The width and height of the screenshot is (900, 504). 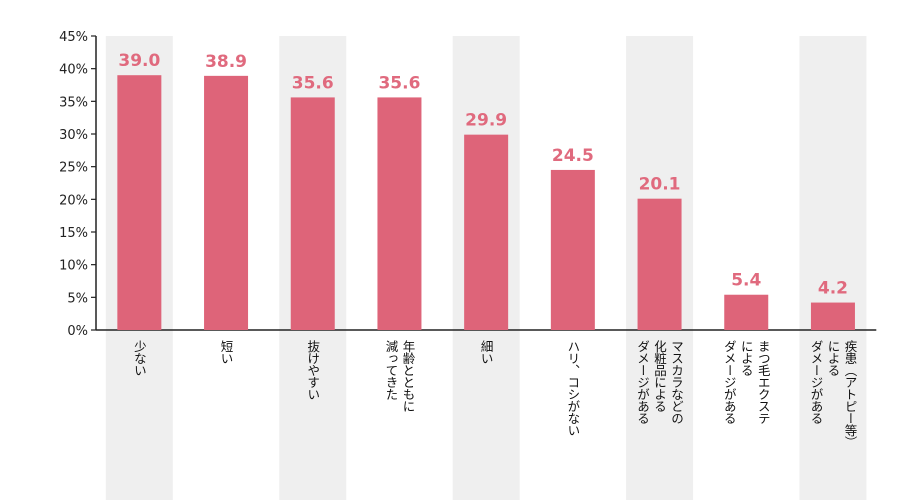 I want to click on y-tick-label: 0%, so click(x=77, y=331).